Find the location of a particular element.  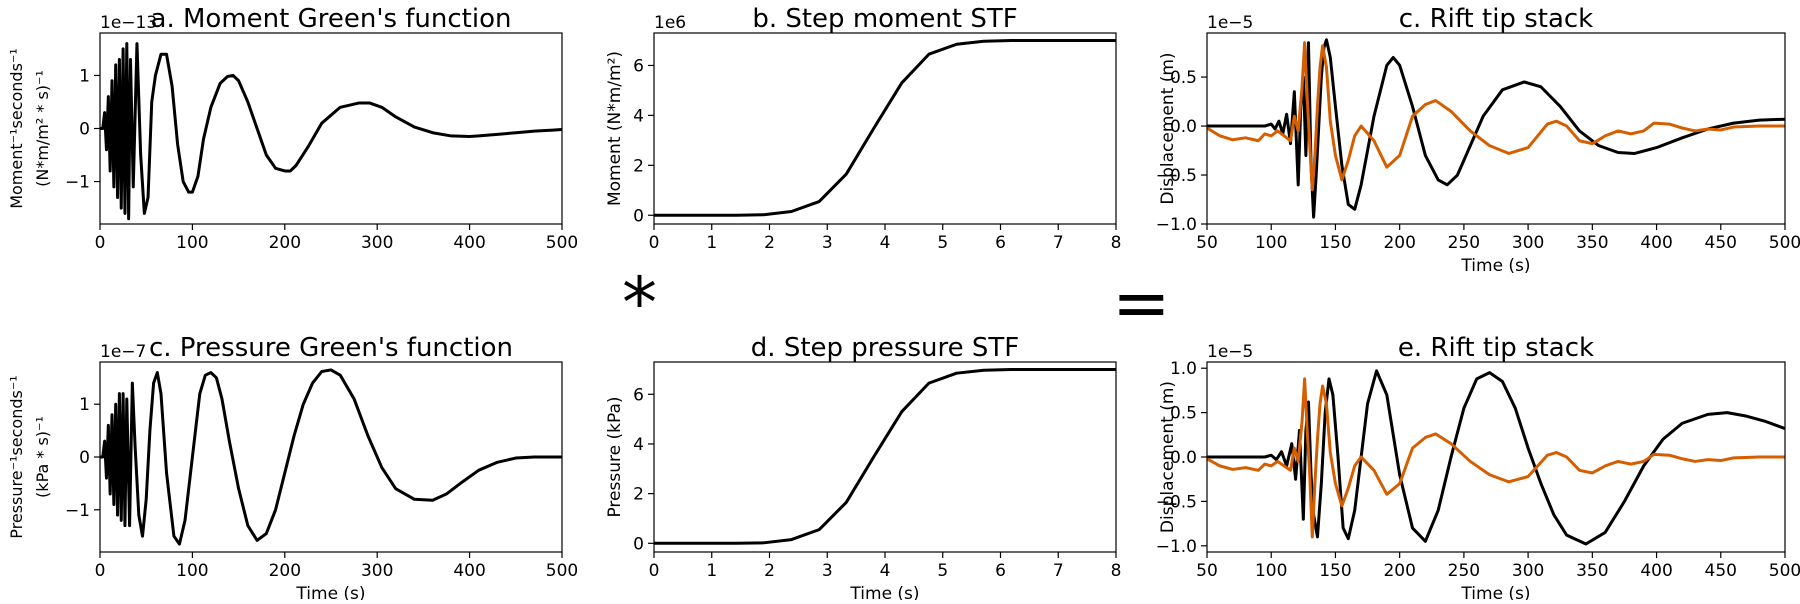

series-line-c2-main is located at coordinates (331, 457).